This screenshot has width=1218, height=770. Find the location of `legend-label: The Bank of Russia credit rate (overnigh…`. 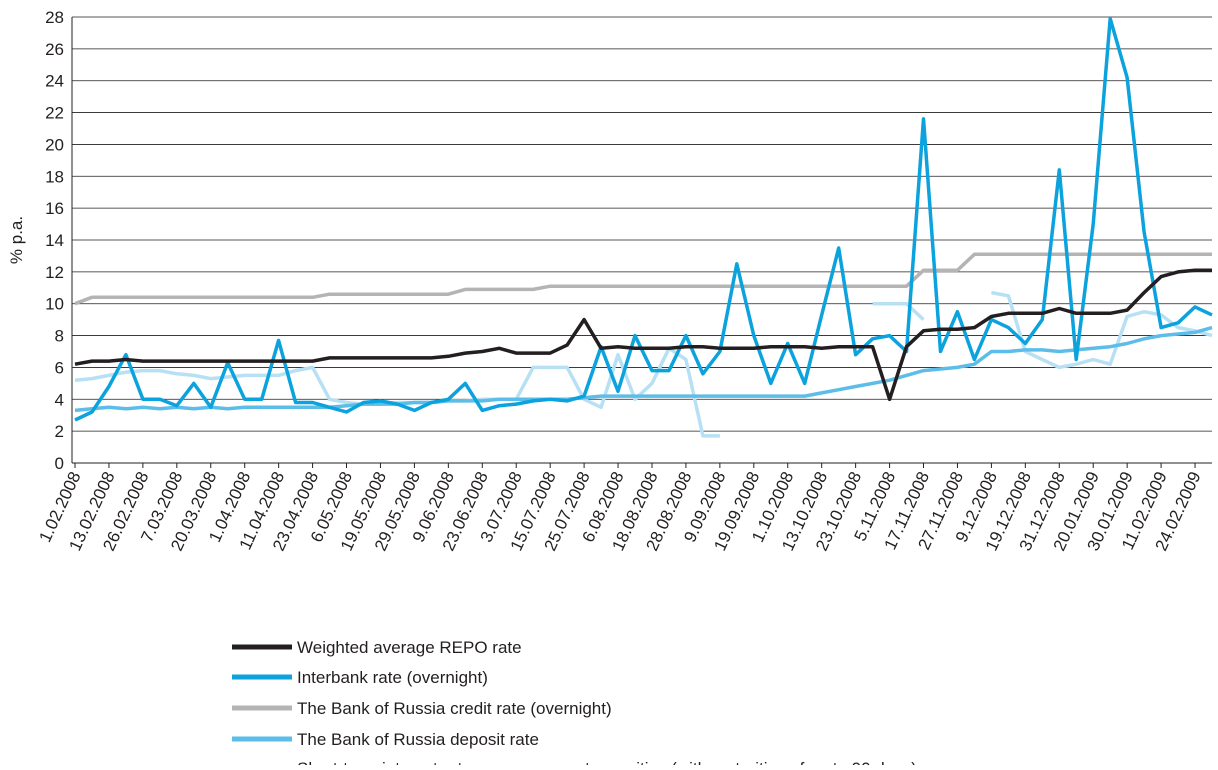

legend-label: The Bank of Russia credit rate (overnigh… is located at coordinates (454, 708).